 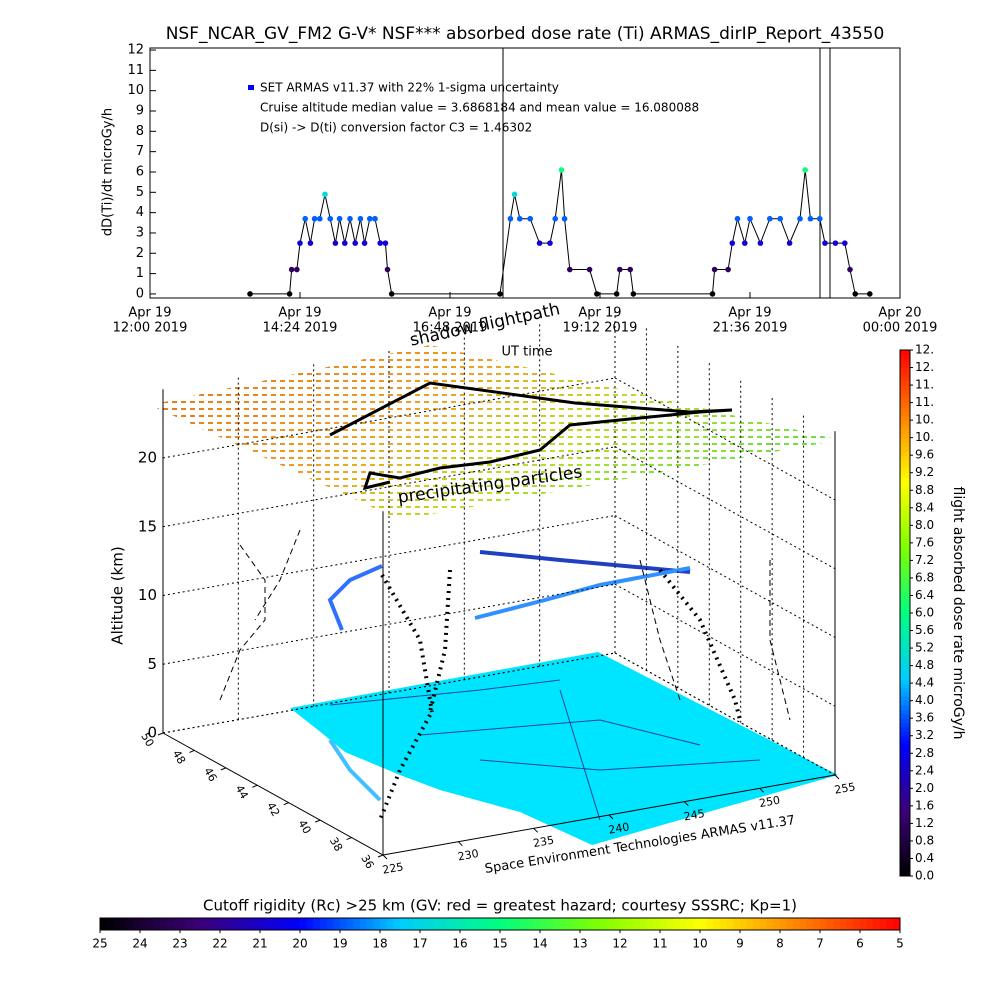 I want to click on y-tick-label: 5, so click(x=140, y=192).